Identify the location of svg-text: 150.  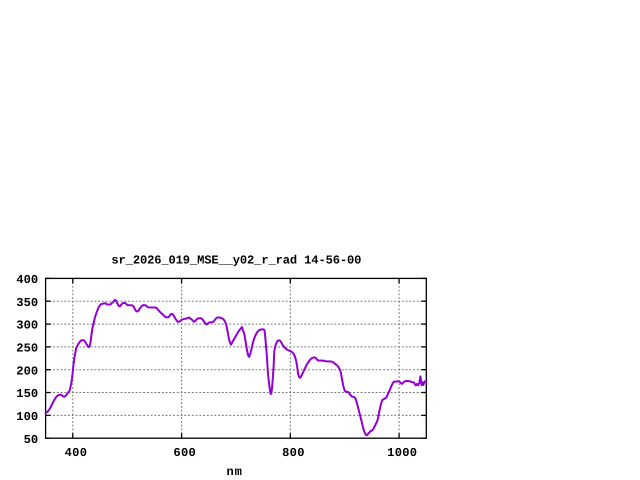
(27, 394).